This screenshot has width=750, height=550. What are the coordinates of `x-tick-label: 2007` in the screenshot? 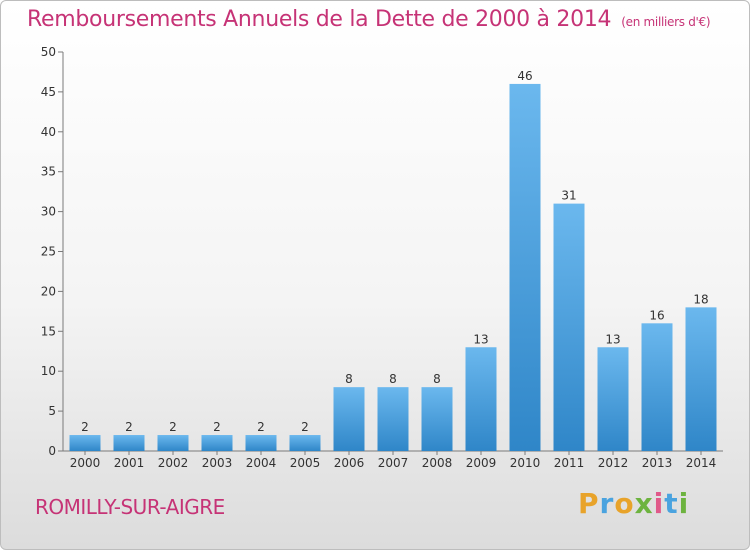 It's located at (393, 463).